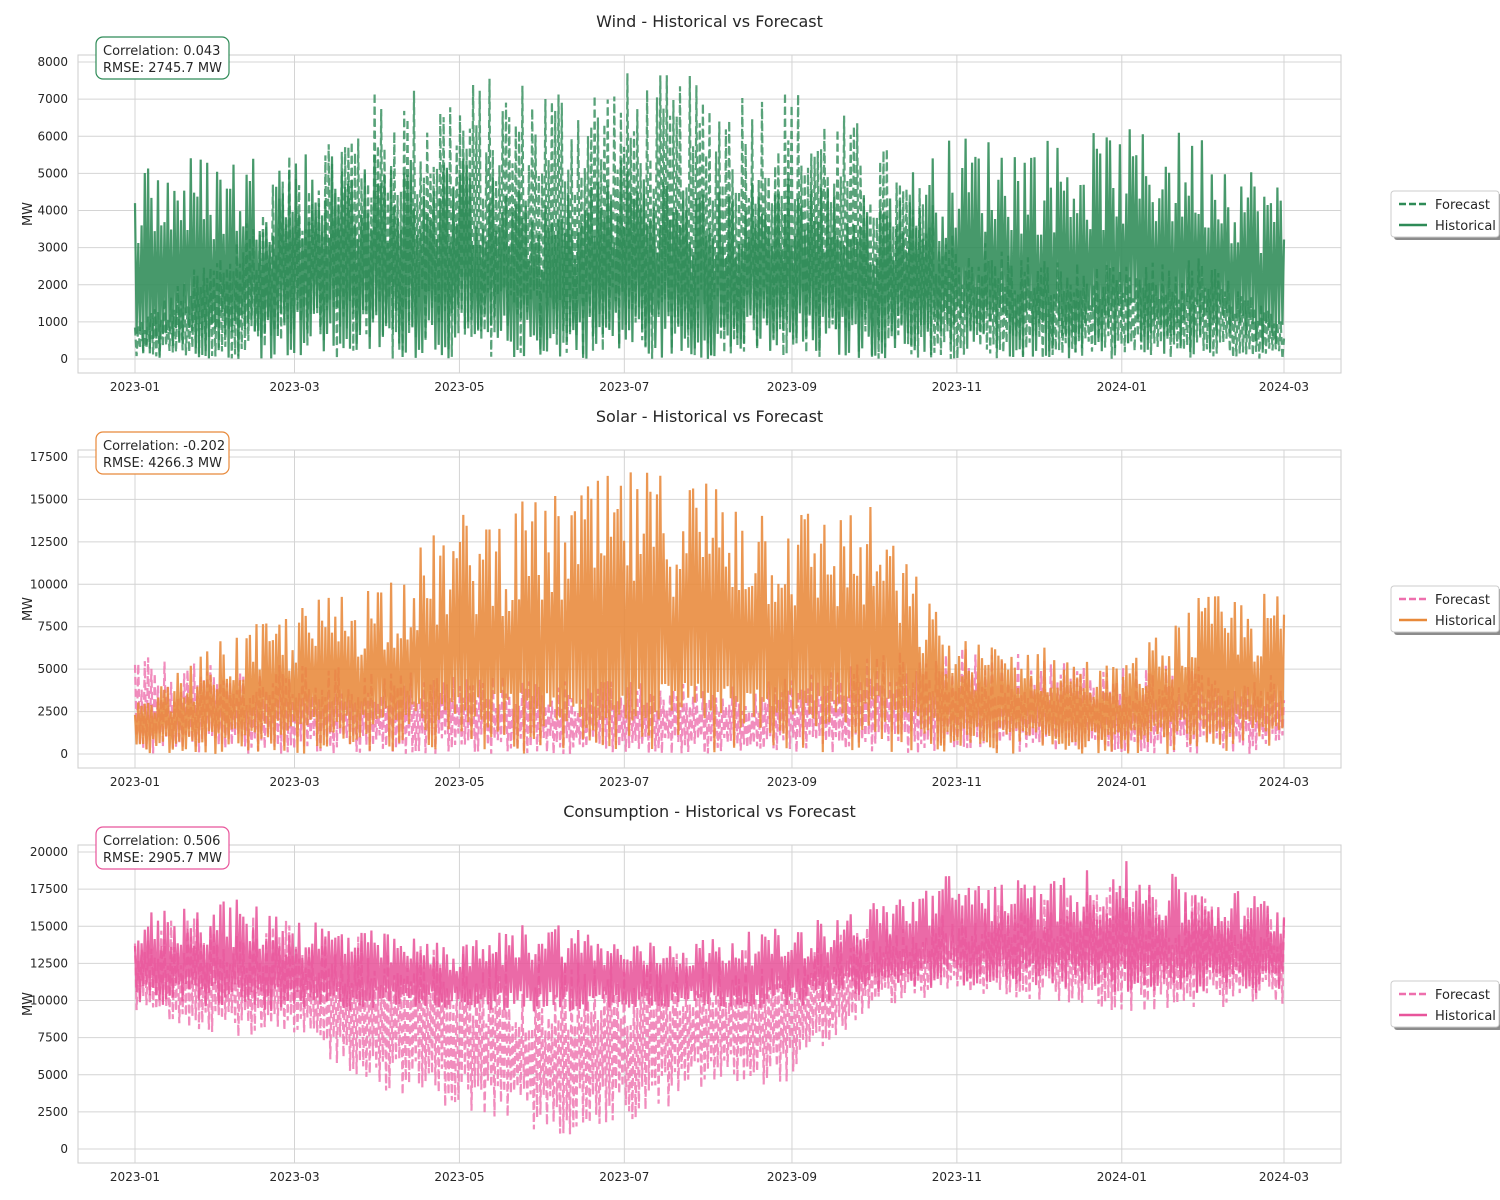  I want to click on y-tick-label: 6000, so click(52, 136).